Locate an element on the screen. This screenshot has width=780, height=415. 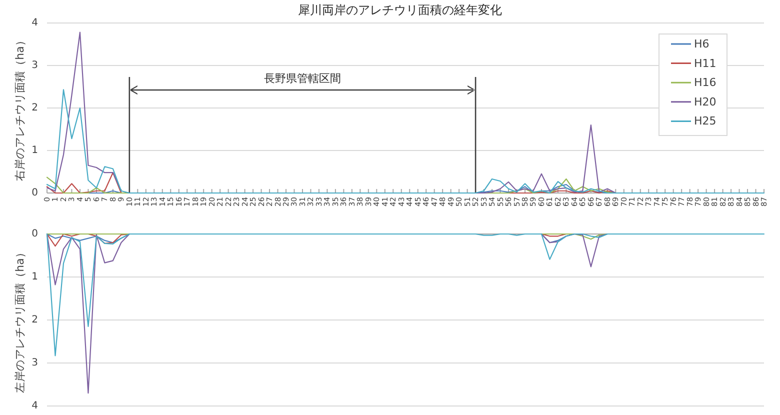
legend-label: H20 is located at coordinates (705, 101).